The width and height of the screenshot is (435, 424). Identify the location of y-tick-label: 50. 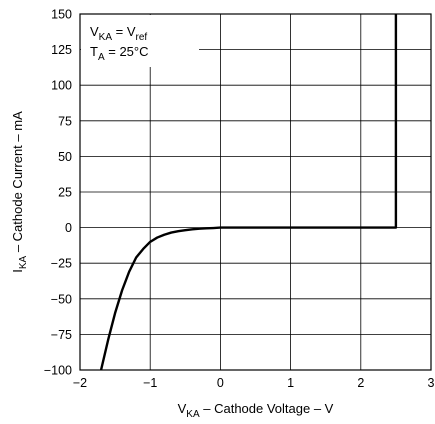
(65, 157).